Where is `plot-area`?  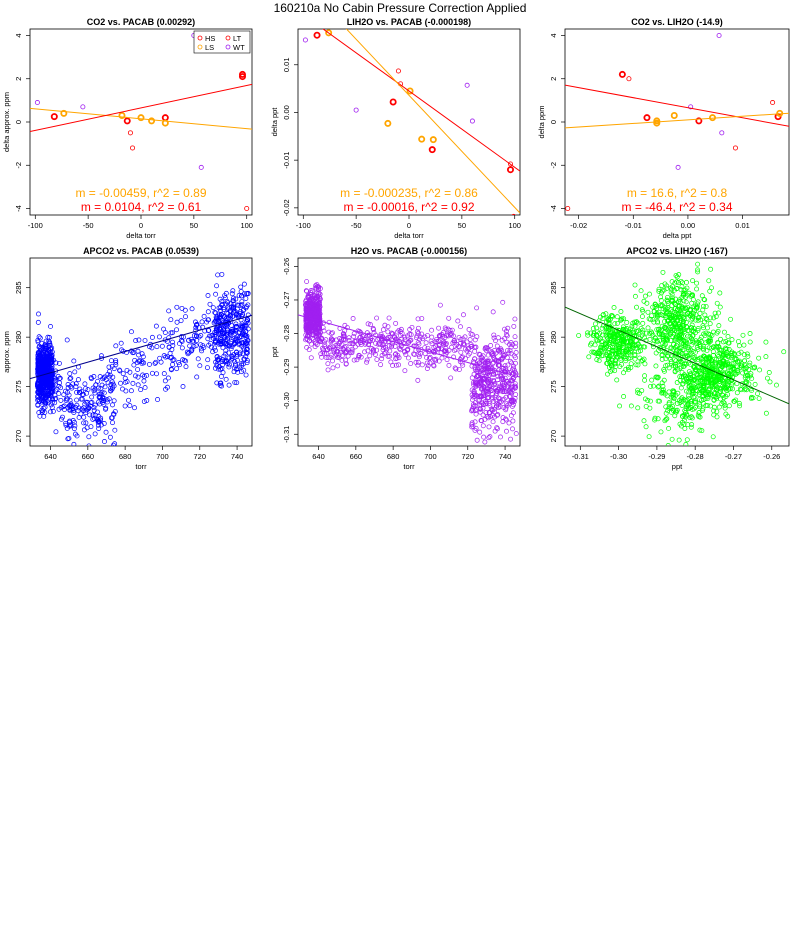
plot-area is located at coordinates (141, 122).